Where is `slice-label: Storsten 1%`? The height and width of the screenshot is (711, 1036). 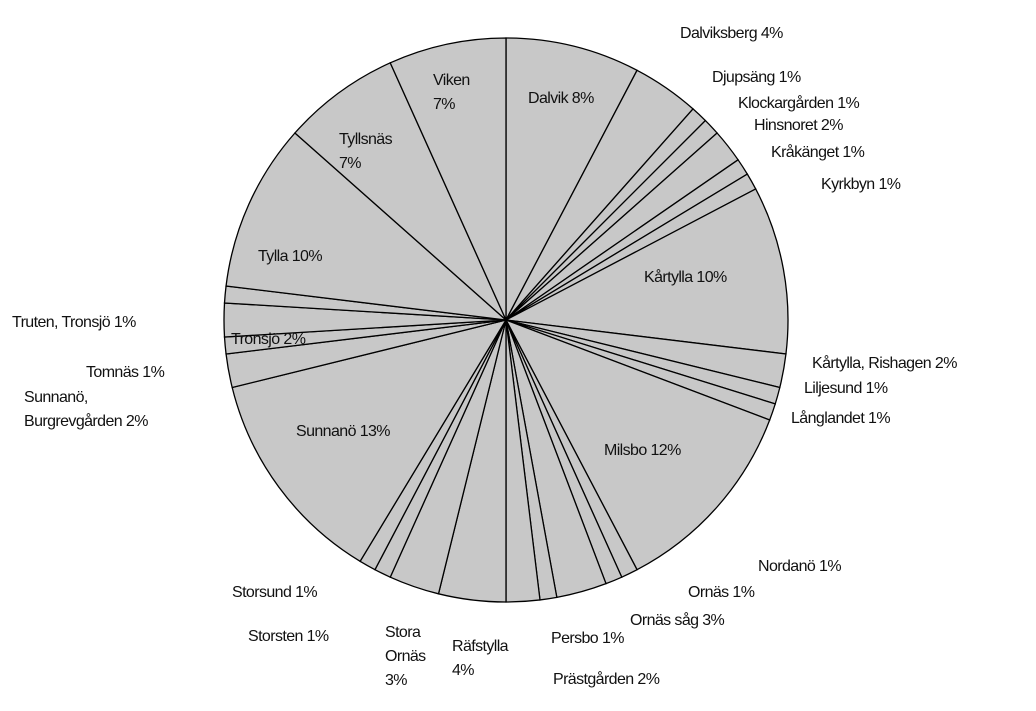
slice-label: Storsten 1% is located at coordinates (288, 636).